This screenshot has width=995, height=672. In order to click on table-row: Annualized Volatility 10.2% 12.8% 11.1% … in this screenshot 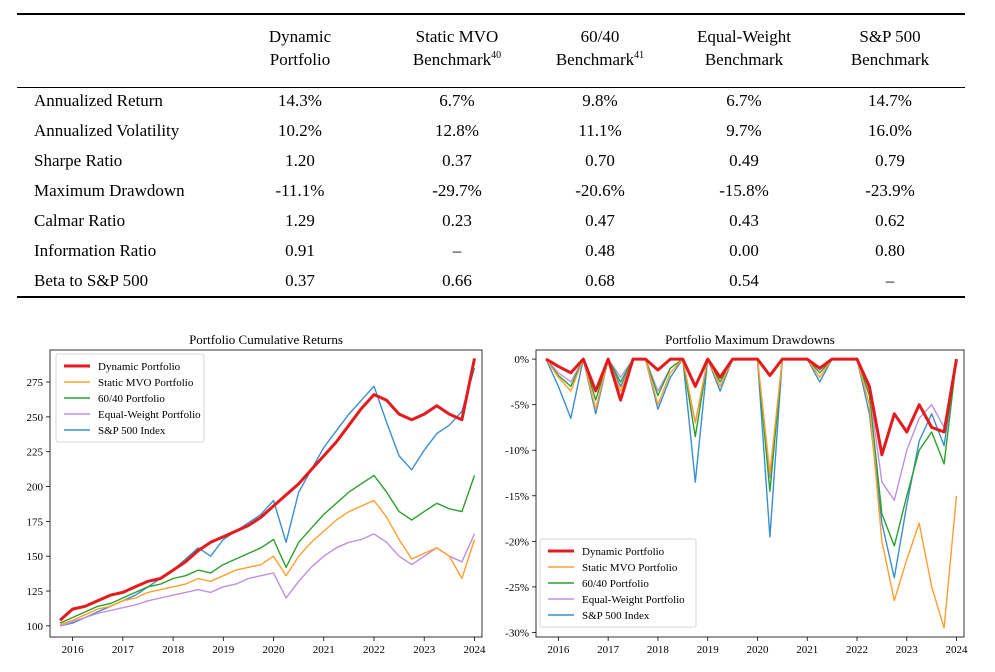, I will do `click(491, 131)`.